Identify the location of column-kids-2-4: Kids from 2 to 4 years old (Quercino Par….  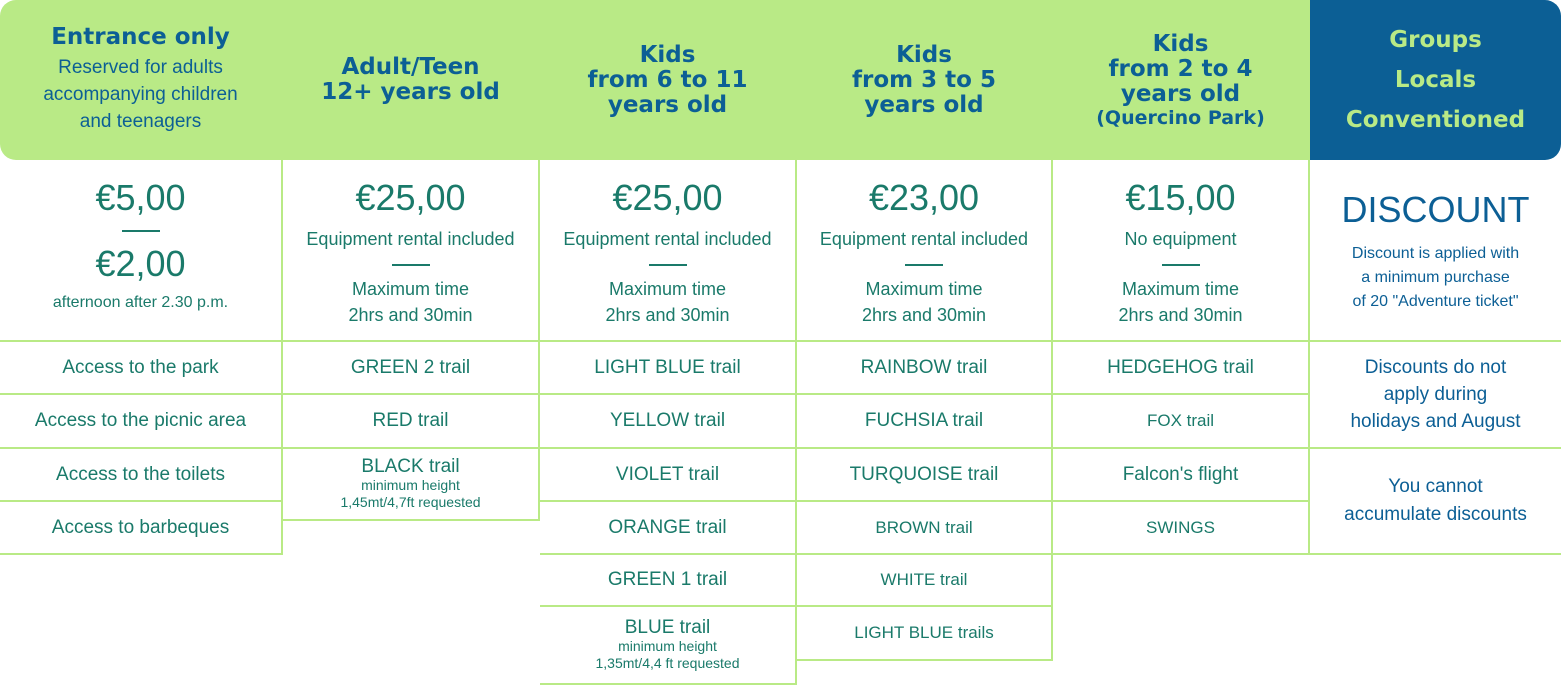
(1181, 277).